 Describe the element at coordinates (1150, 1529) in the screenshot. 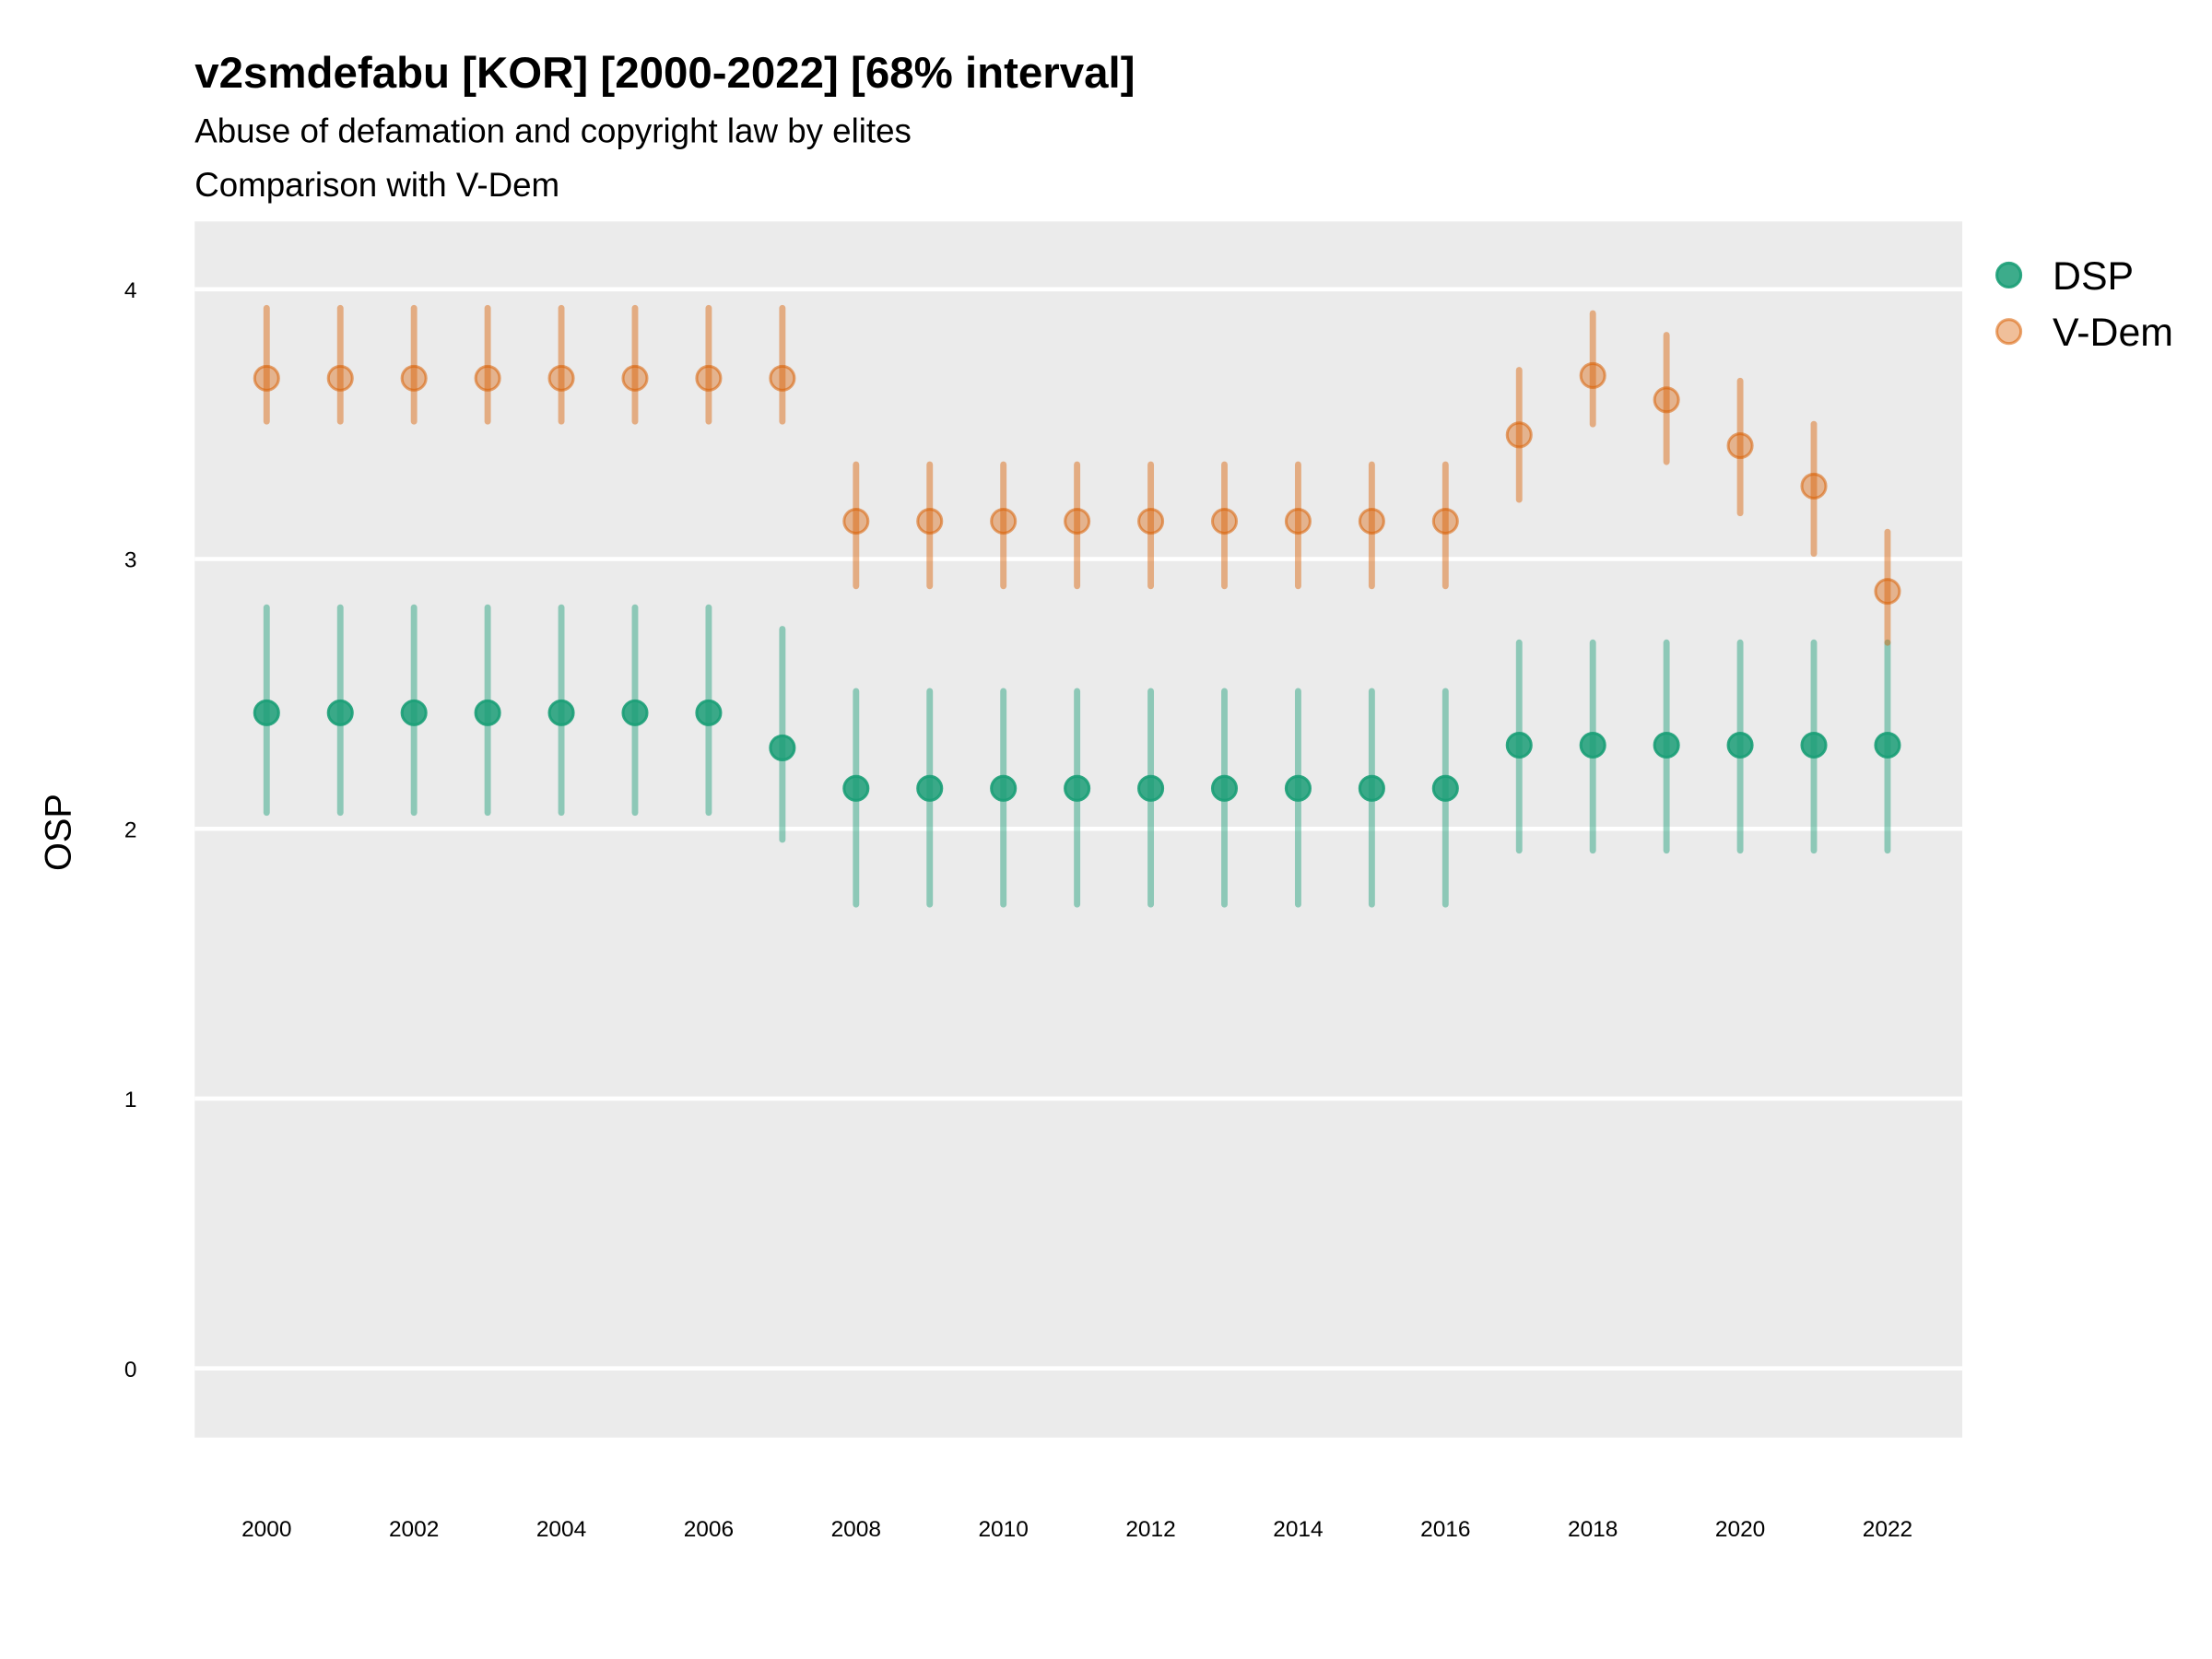

I see `x-tick-label: 2012` at that location.